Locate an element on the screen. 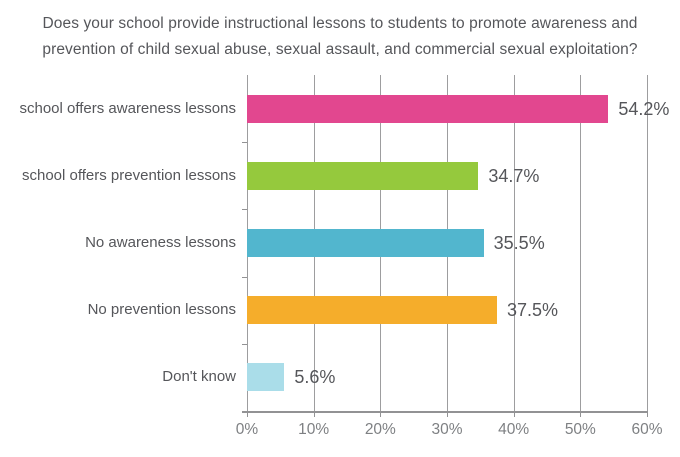 The width and height of the screenshot is (680, 457). value-label: 34.7% is located at coordinates (514, 175).